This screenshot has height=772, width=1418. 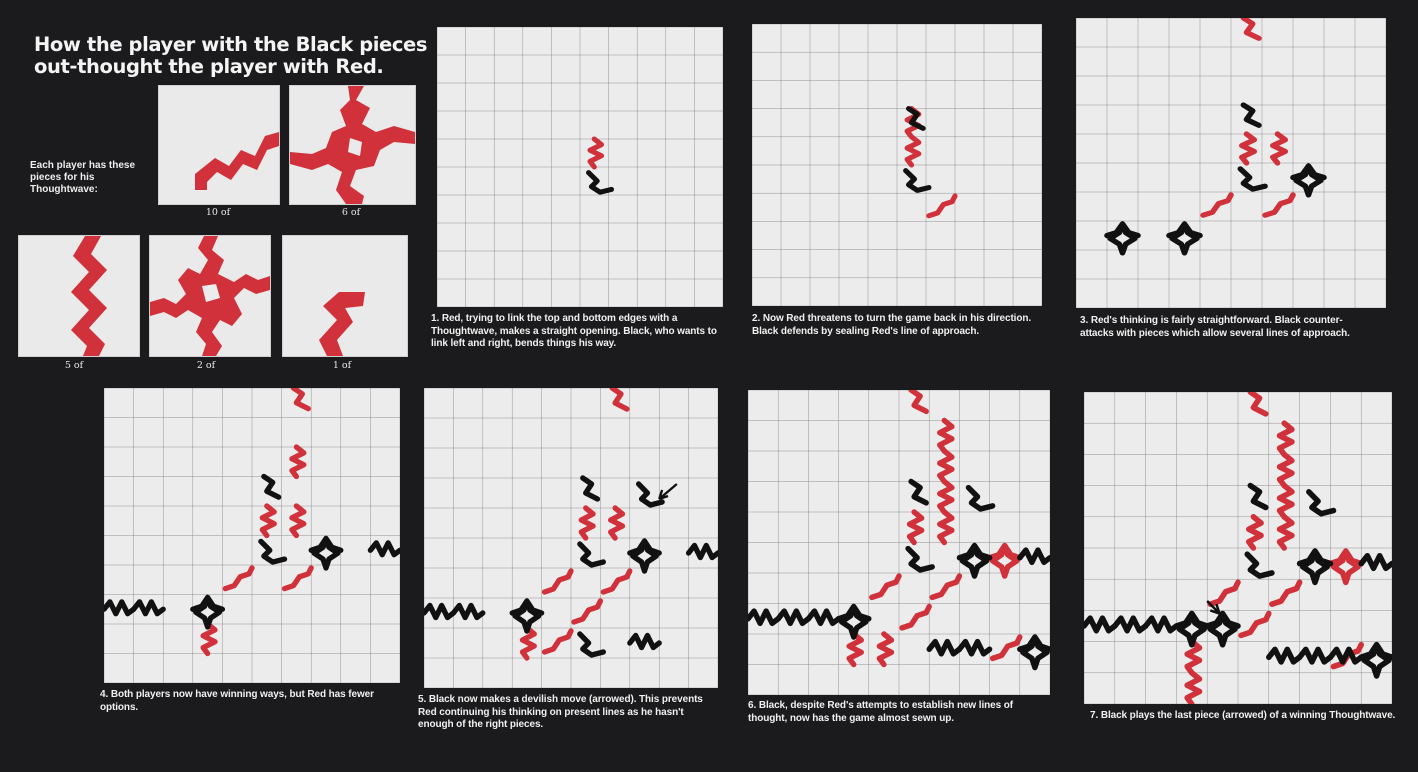 I want to click on corner-pair-piece-icon, so click(x=237, y=161).